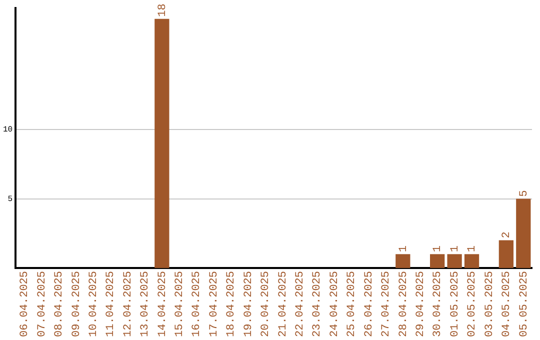 Image resolution: width=540 pixels, height=340 pixels. What do you see at coordinates (352, 304) in the screenshot?
I see `x-tick-label: 25.04.2025` at bounding box center [352, 304].